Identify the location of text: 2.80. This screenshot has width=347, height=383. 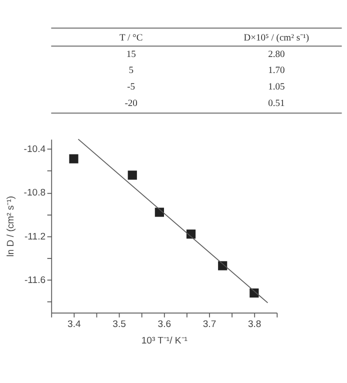
(276, 54).